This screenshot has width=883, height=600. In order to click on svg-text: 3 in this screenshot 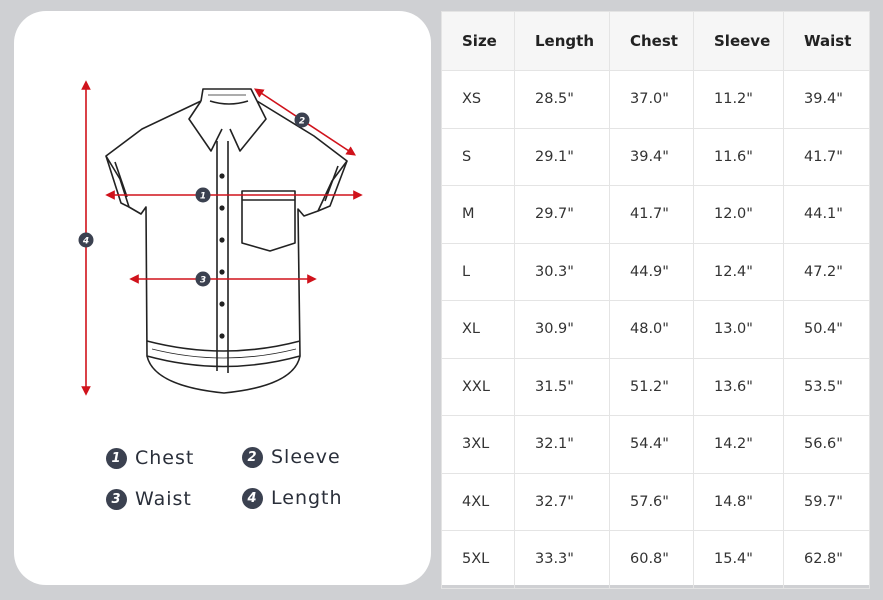, I will do `click(203, 281)`.